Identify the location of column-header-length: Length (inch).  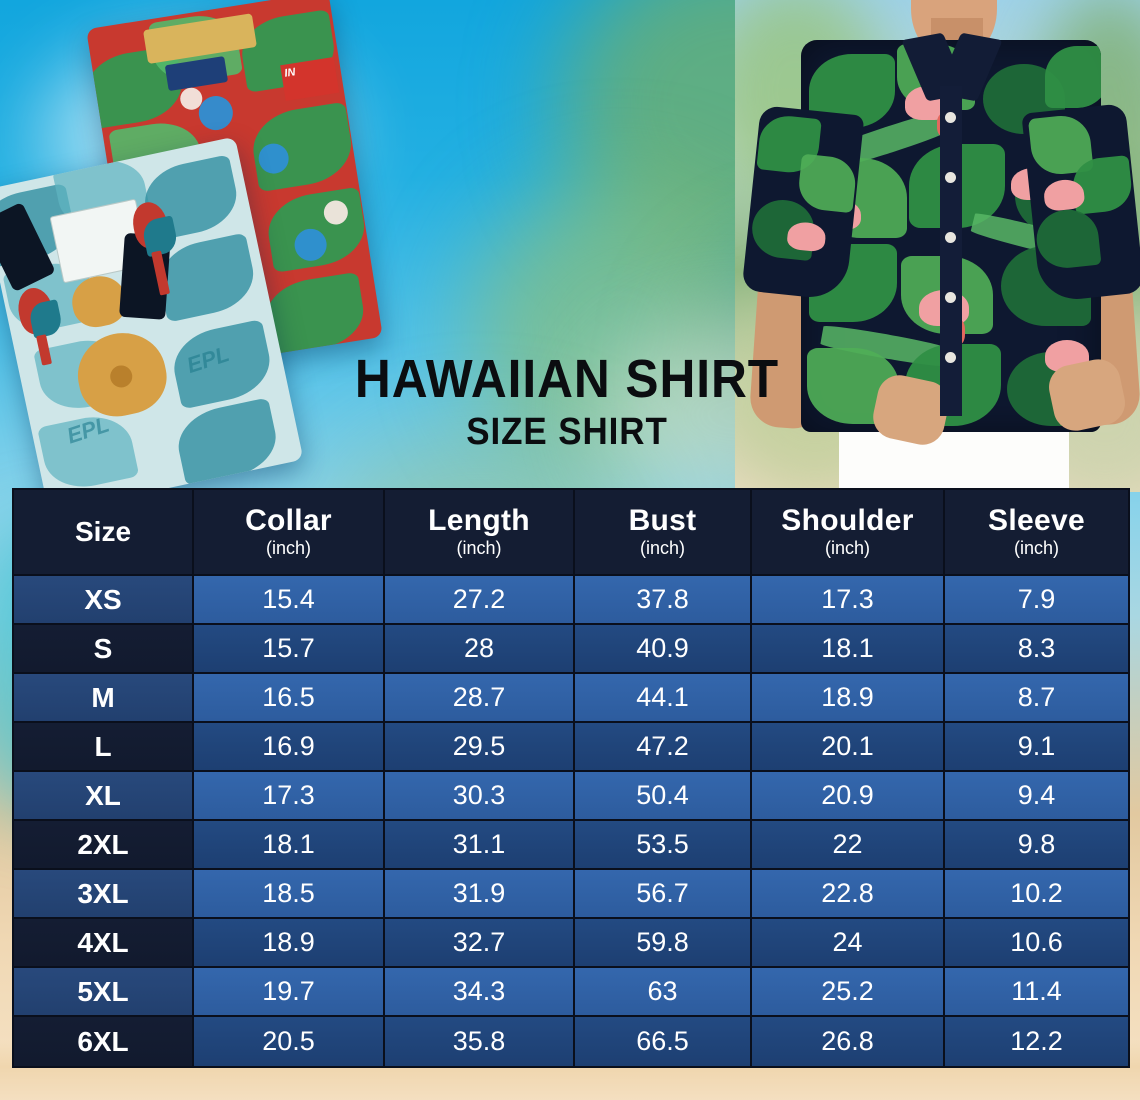
(480, 533).